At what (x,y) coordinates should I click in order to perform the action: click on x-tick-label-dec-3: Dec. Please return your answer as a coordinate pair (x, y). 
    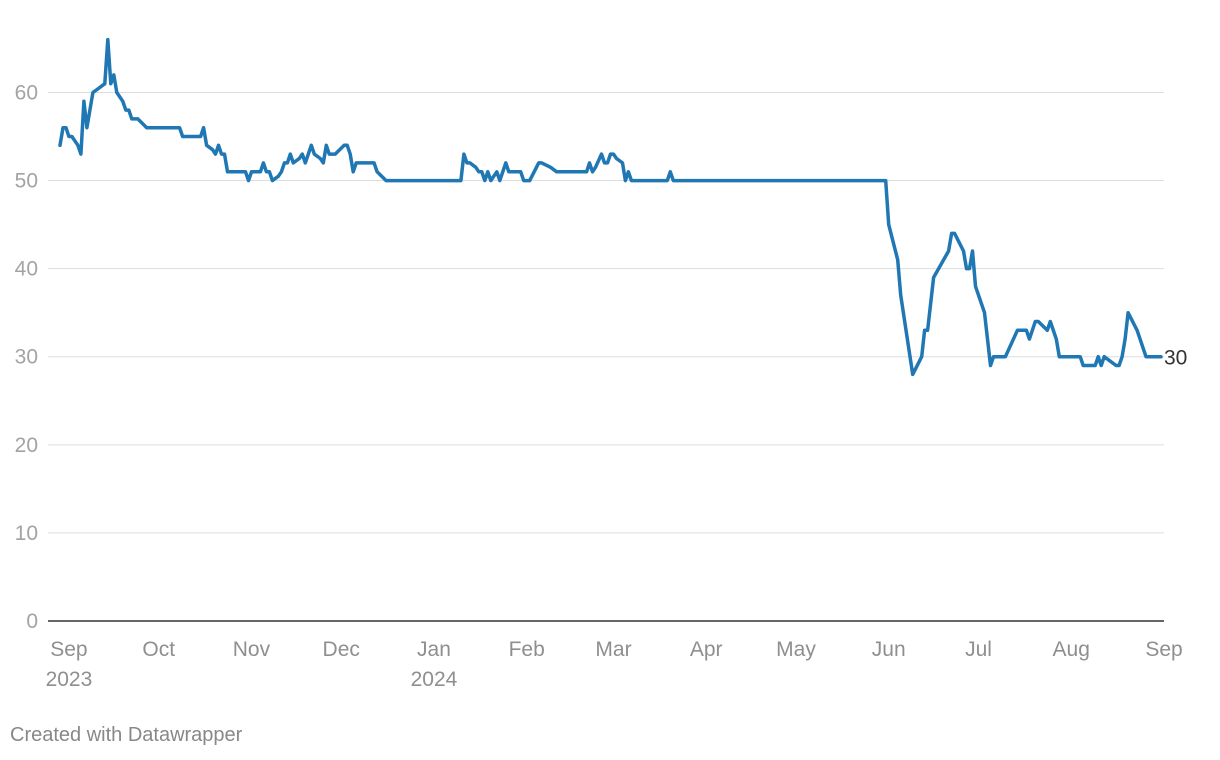
    Looking at the image, I should click on (341, 649).